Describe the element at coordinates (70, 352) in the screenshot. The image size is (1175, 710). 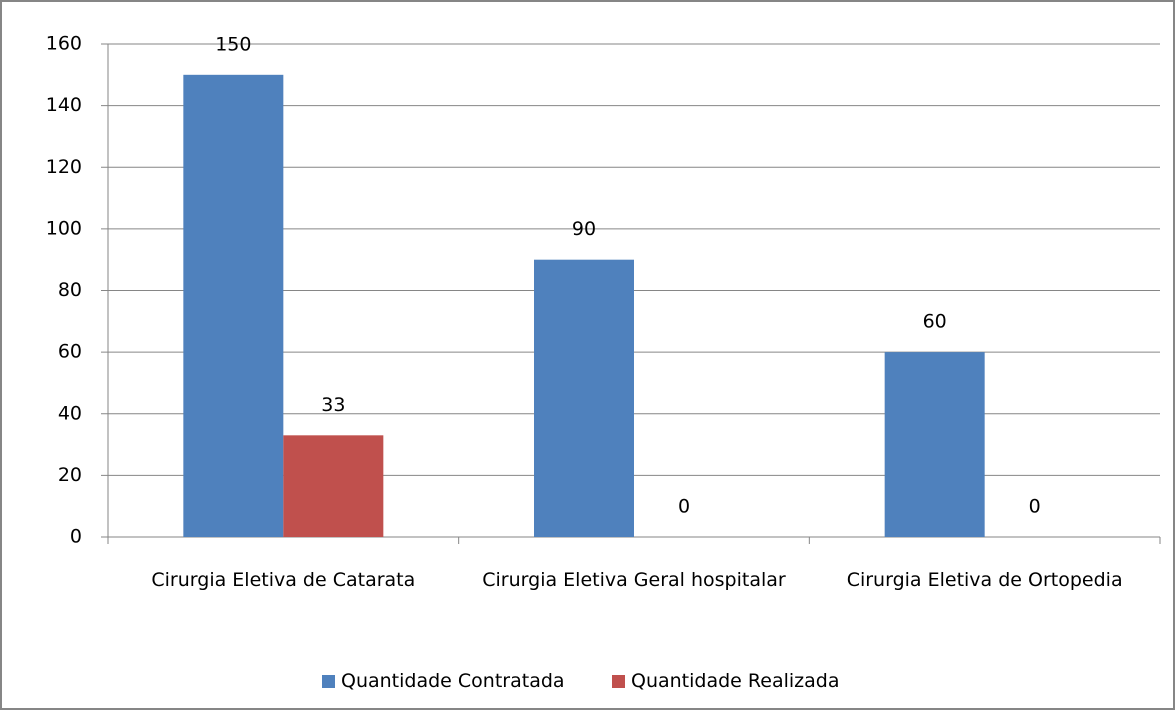
I see `y-tick-label: 60` at that location.